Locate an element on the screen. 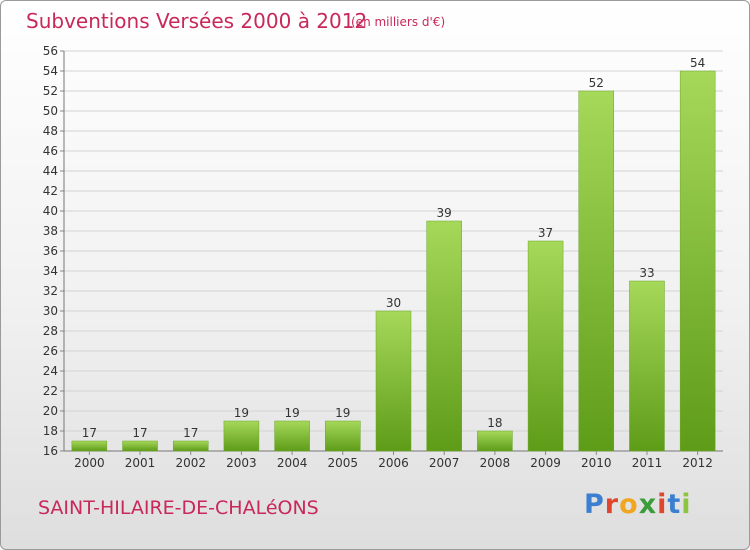 The width and height of the screenshot is (750, 550). x-tick-label-2010: 2010 is located at coordinates (596, 463).